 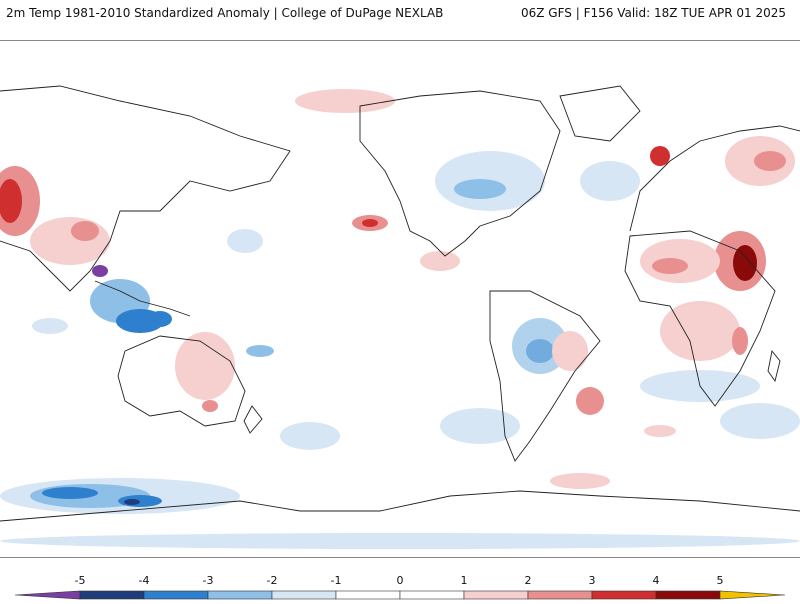 I want to click on colorbar-tick-label: -5, so click(x=80, y=580).